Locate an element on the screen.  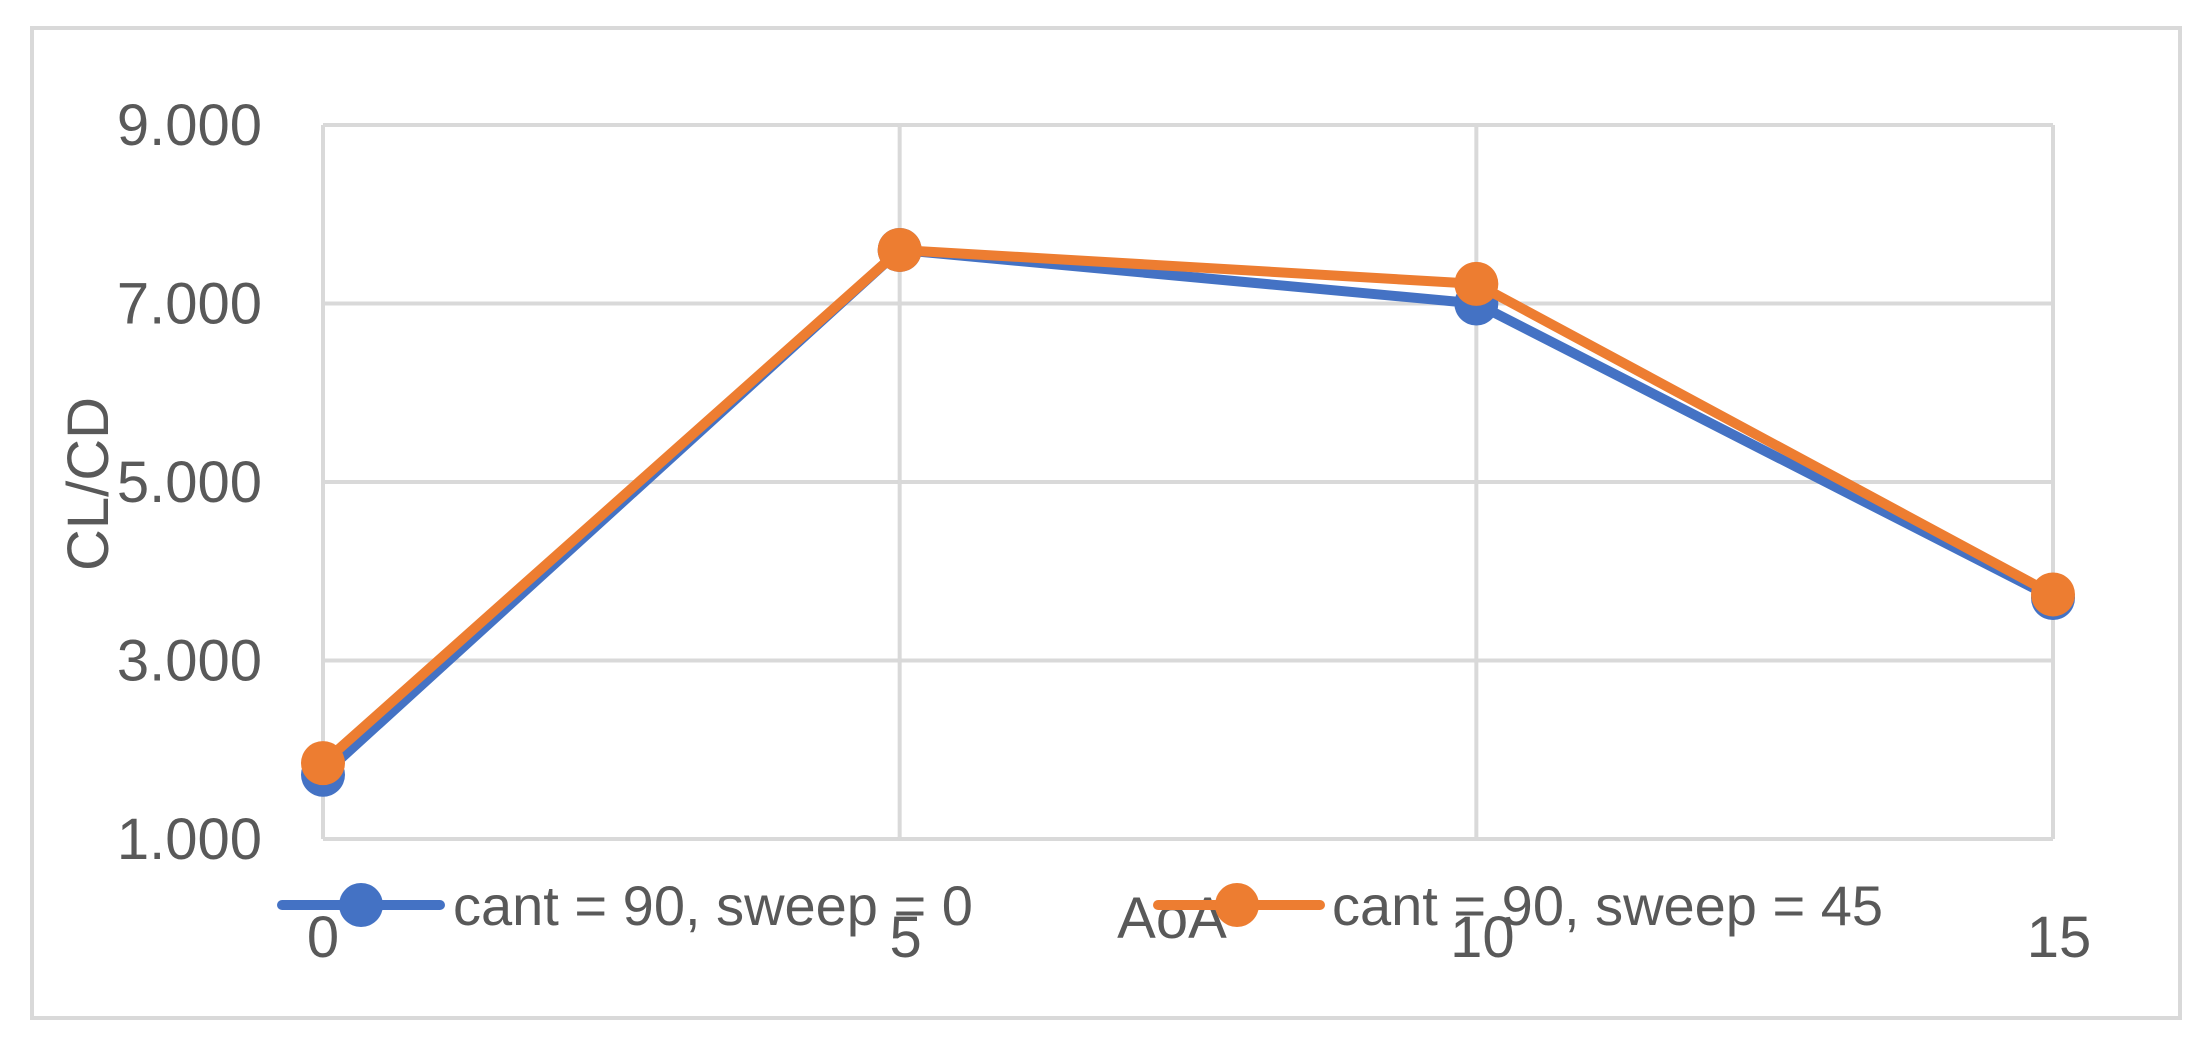
x-tick-label: 0 is located at coordinates (323, 937).